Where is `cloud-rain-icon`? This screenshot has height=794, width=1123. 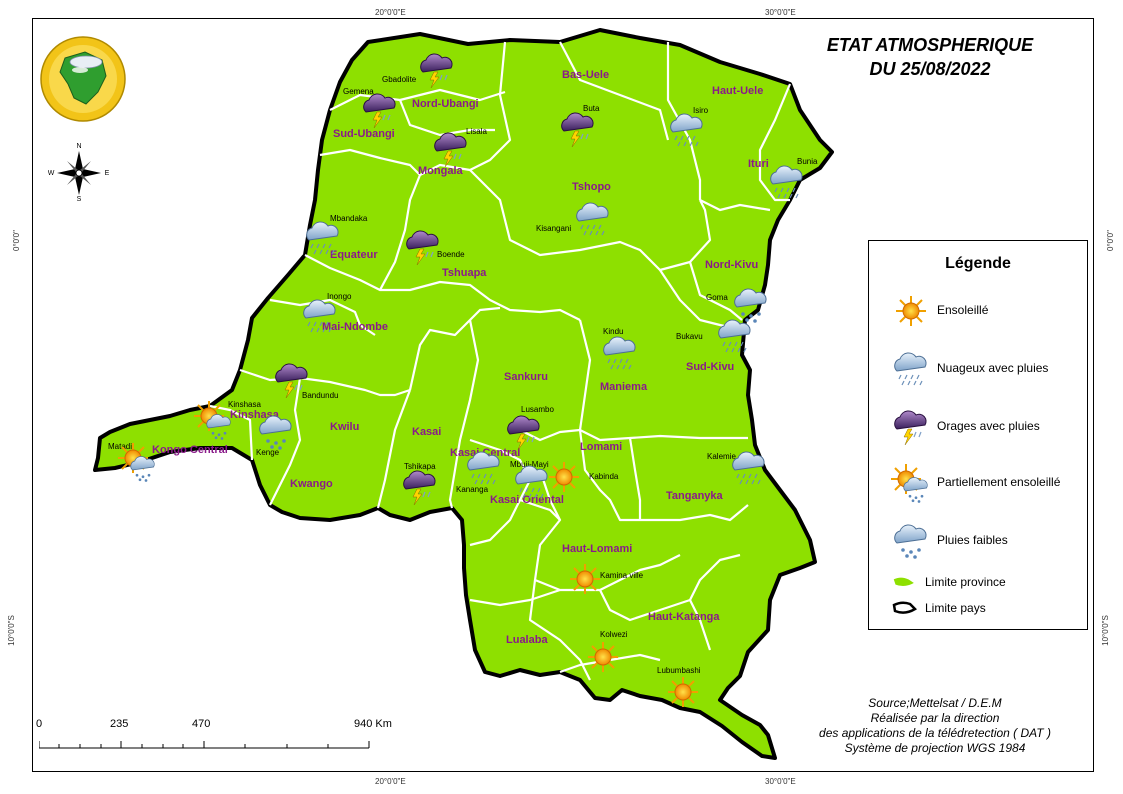 cloud-rain-icon is located at coordinates (911, 369).